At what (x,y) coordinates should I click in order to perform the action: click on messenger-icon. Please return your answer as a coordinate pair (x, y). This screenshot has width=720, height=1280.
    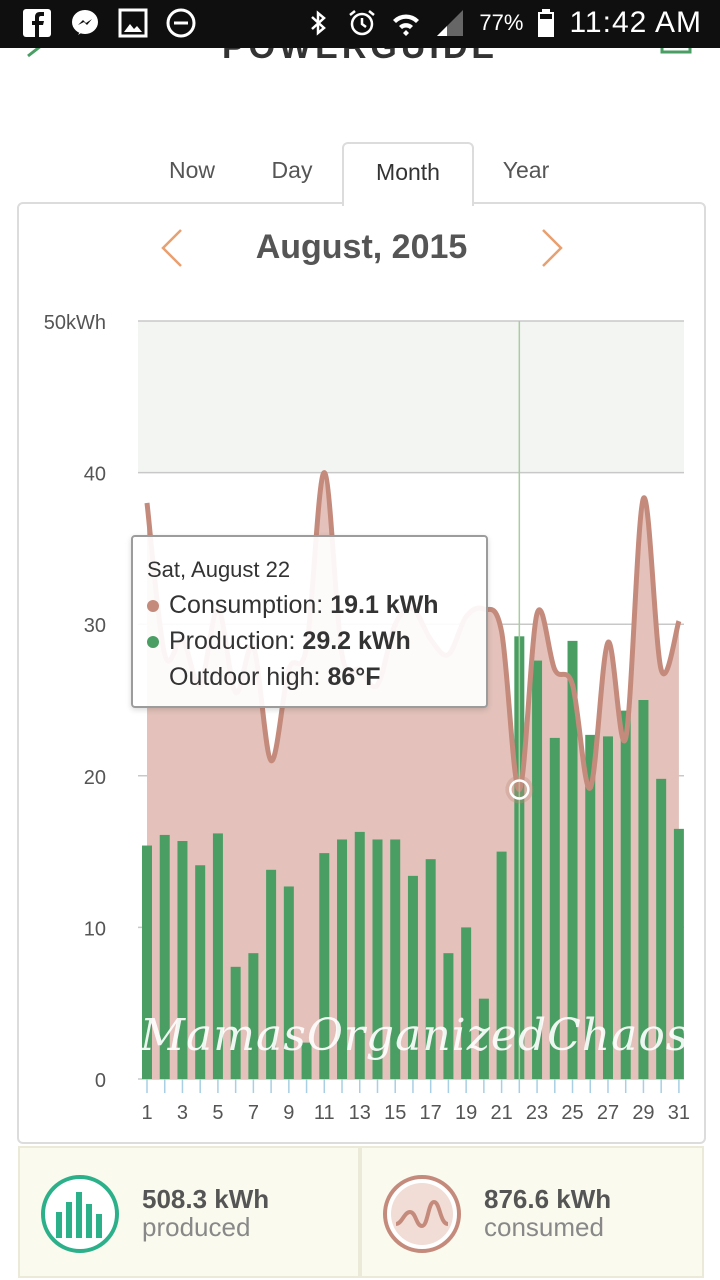
    Looking at the image, I should click on (85, 22).